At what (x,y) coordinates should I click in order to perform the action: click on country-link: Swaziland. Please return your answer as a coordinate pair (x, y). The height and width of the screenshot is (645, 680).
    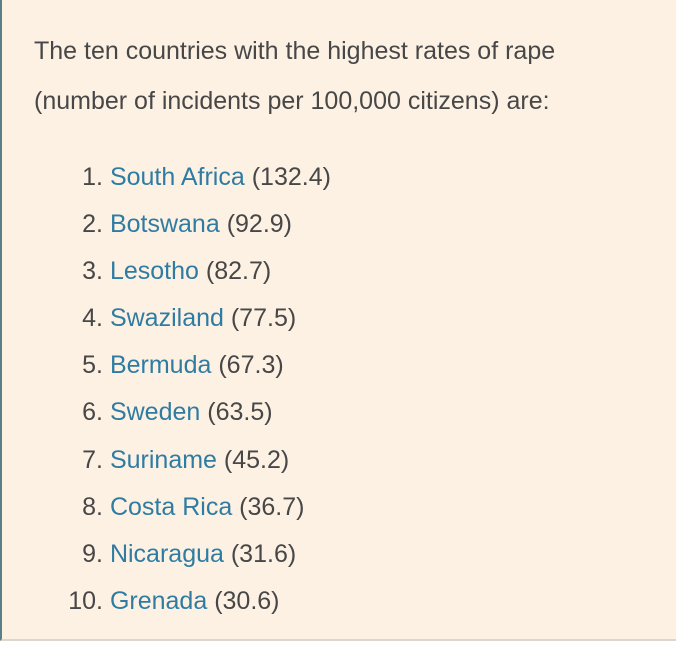
    Looking at the image, I should click on (166, 318).